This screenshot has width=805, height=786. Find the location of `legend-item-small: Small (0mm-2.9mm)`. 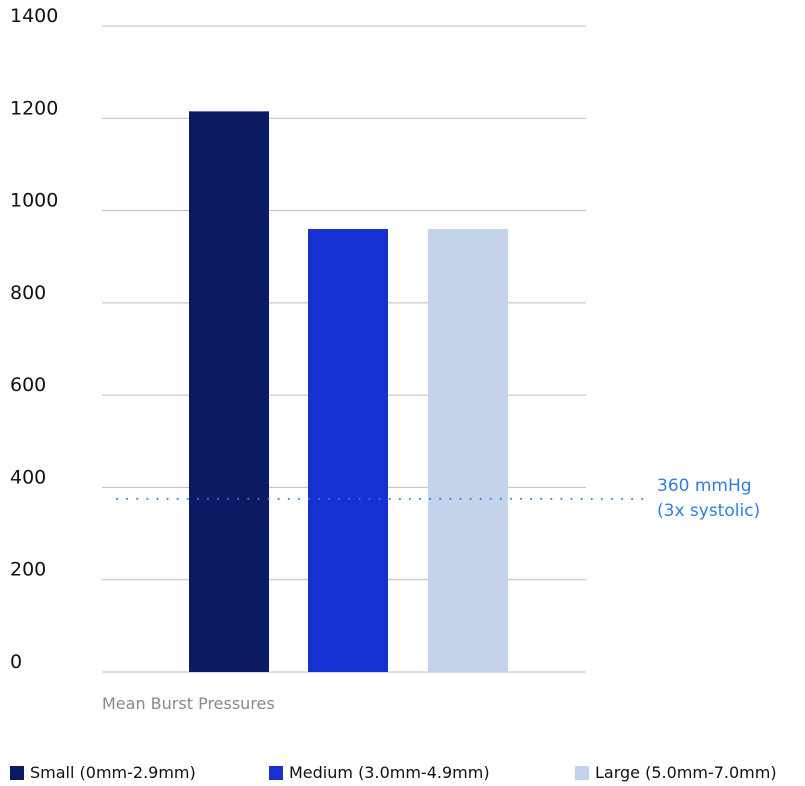

legend-item-small: Small (0mm-2.9mm) is located at coordinates (103, 772).